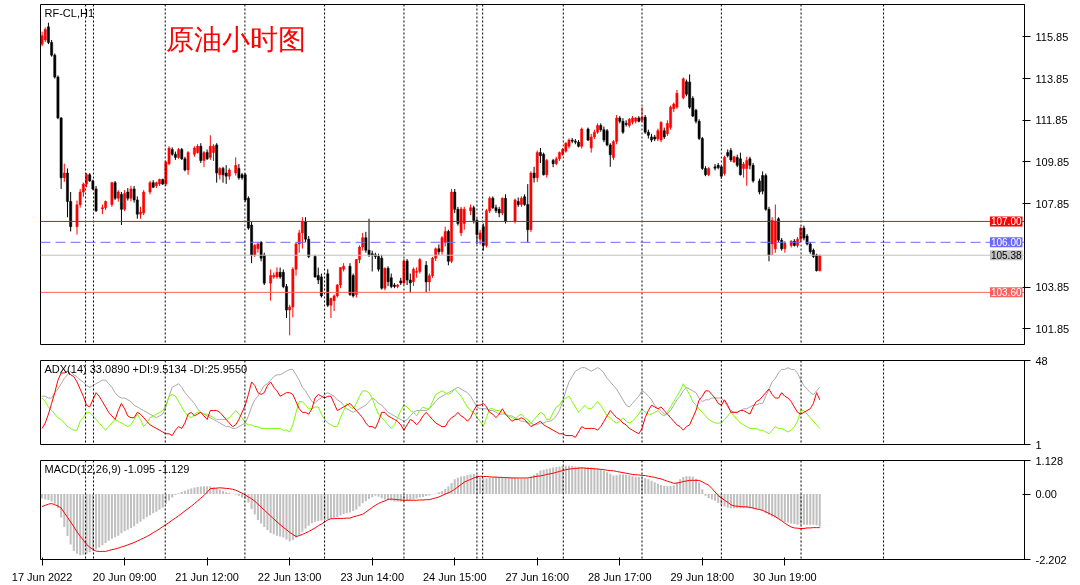  Describe the element at coordinates (236, 39) in the screenshot. I see `annotation: 原油小时图` at that location.